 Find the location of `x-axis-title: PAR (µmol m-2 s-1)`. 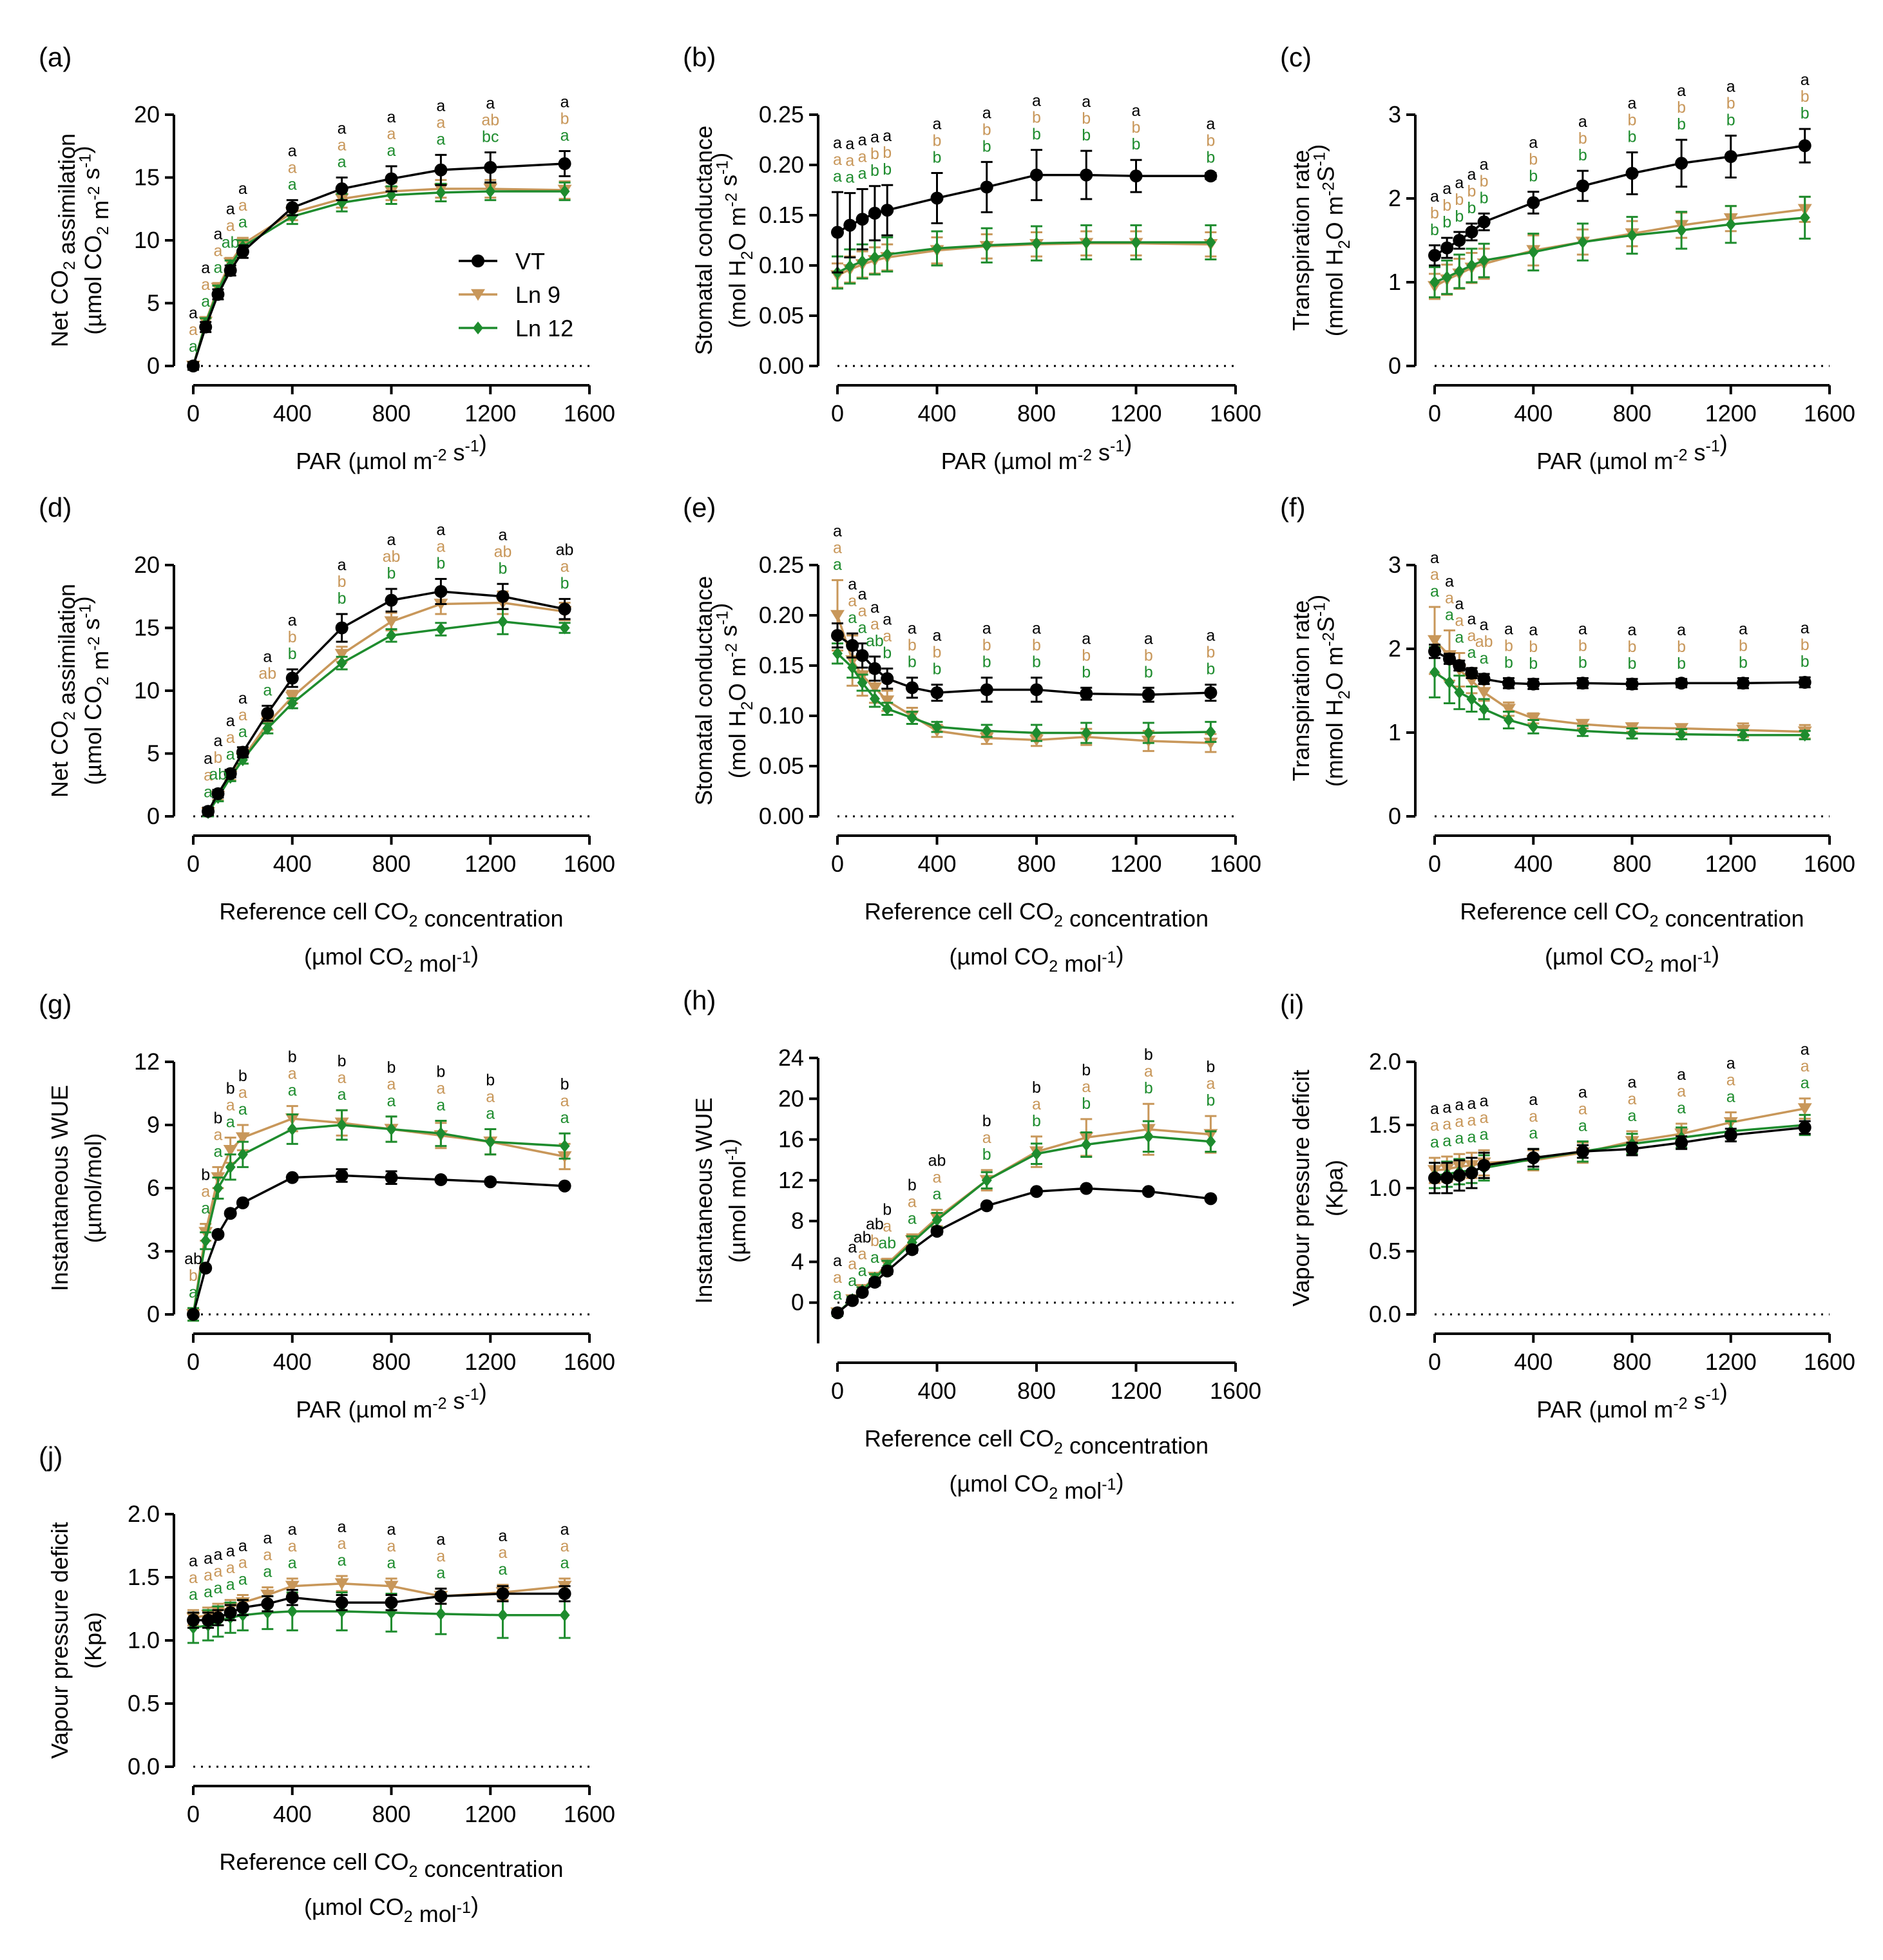

x-axis-title: PAR (µmol m-2 s-1) is located at coordinates (391, 452).